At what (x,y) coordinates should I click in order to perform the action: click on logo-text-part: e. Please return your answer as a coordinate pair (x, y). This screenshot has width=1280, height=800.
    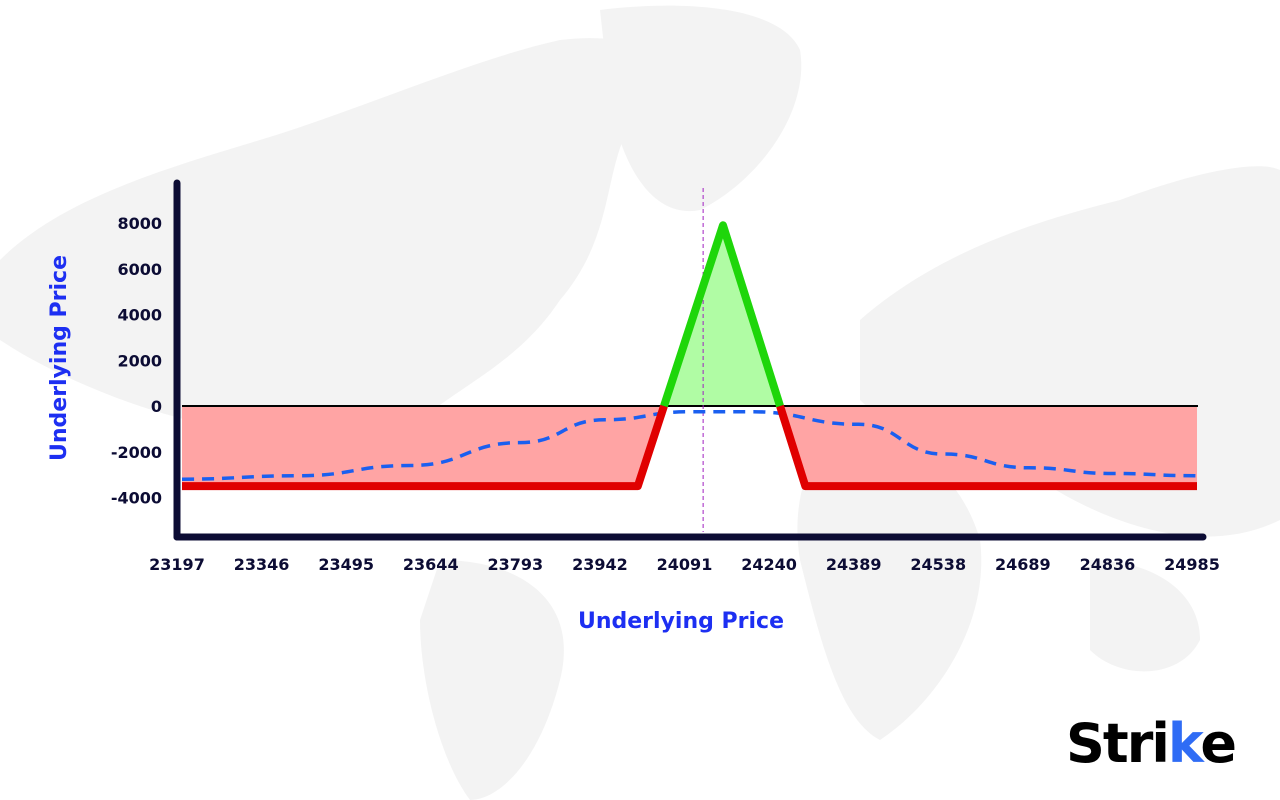
    Looking at the image, I should click on (1218, 743).